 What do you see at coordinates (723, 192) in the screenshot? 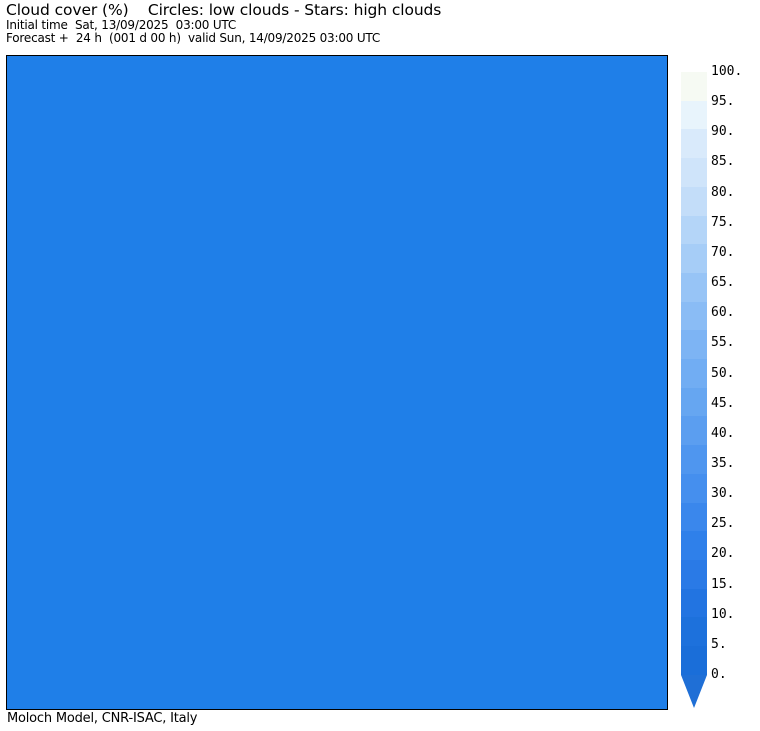
I see `colorbar-tick: 80.` at bounding box center [723, 192].